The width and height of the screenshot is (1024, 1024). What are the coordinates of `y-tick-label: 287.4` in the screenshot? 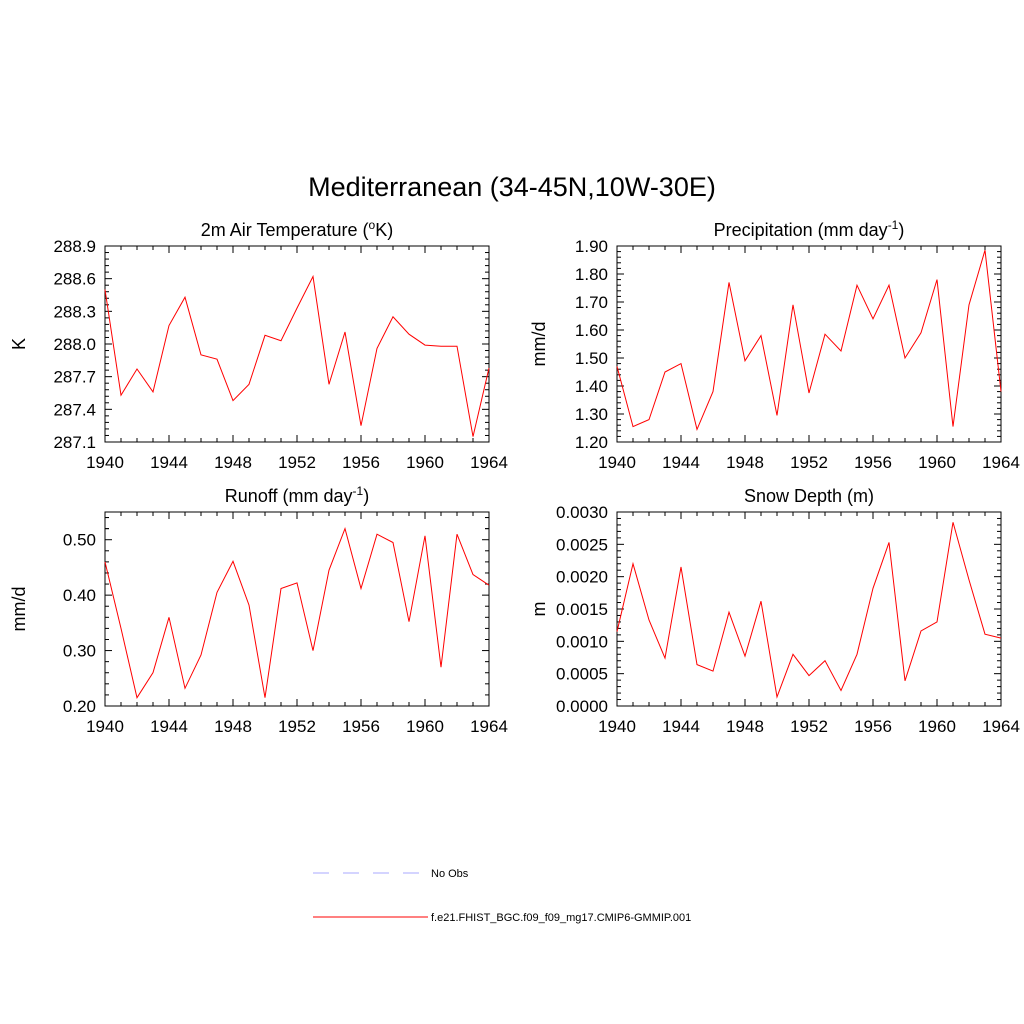 It's located at (74, 409).